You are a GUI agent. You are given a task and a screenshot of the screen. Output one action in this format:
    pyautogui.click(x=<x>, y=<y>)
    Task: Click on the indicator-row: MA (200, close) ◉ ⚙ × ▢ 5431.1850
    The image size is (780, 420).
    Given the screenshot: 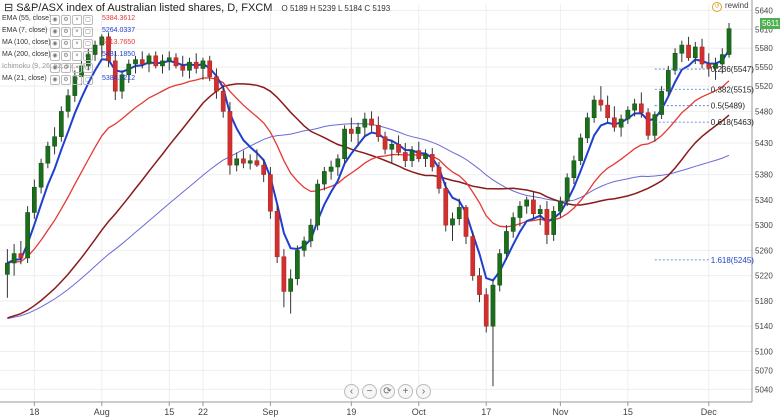 What is the action you would take?
    pyautogui.click(x=68, y=55)
    